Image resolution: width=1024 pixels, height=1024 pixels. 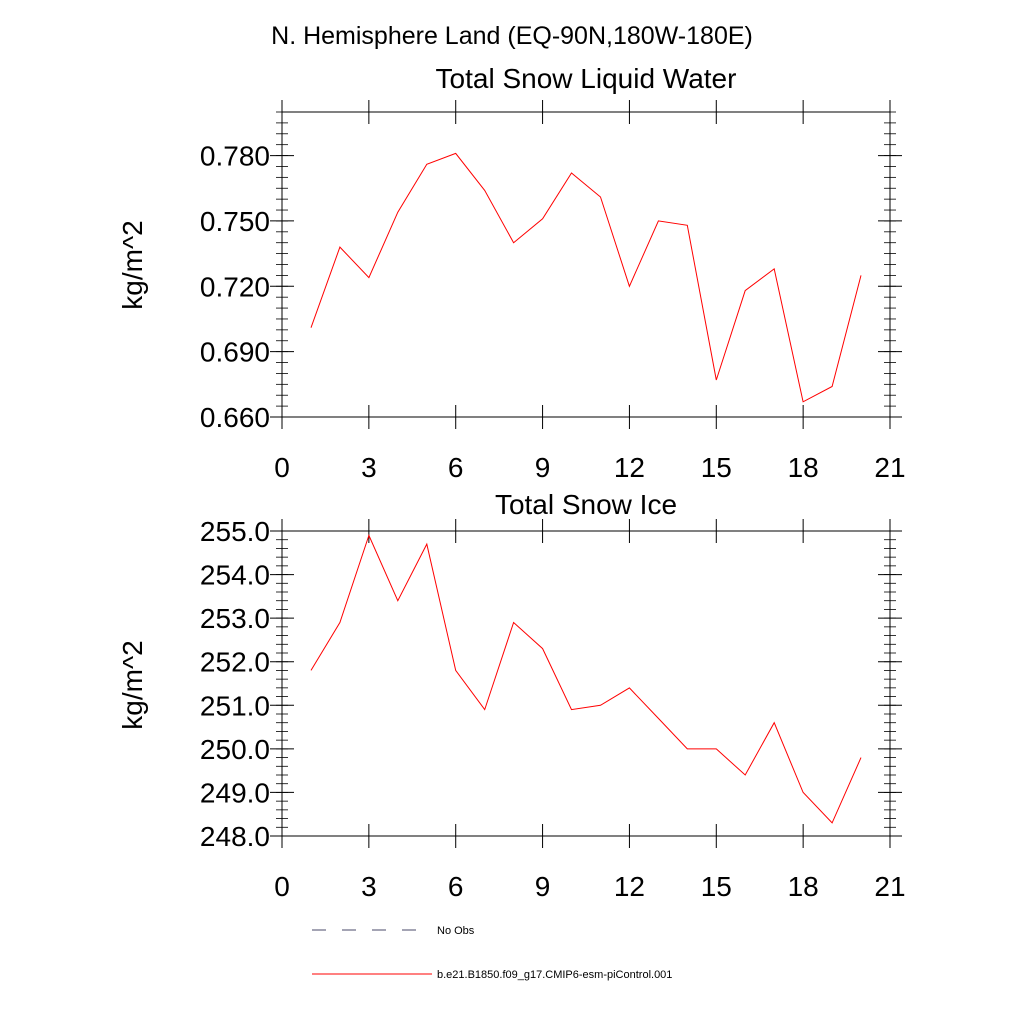 What do you see at coordinates (586, 78) in the screenshot?
I see `top-chart-title: Total Snow Liquid Water` at bounding box center [586, 78].